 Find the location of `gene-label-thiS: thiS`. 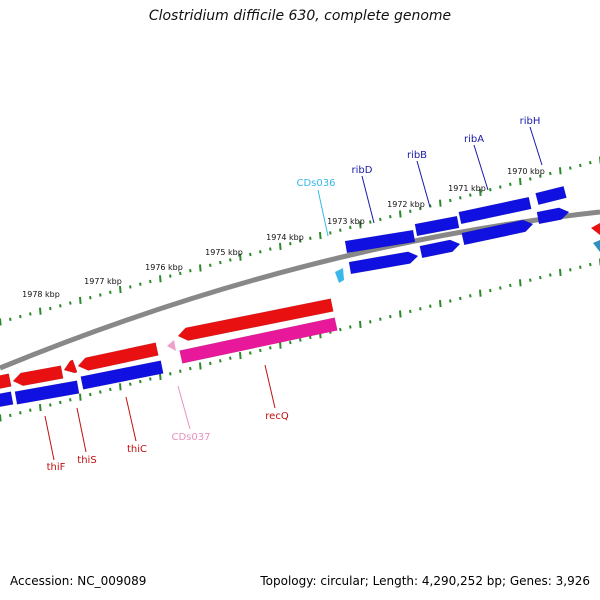

gene-label-thiS: thiS is located at coordinates (86, 460).